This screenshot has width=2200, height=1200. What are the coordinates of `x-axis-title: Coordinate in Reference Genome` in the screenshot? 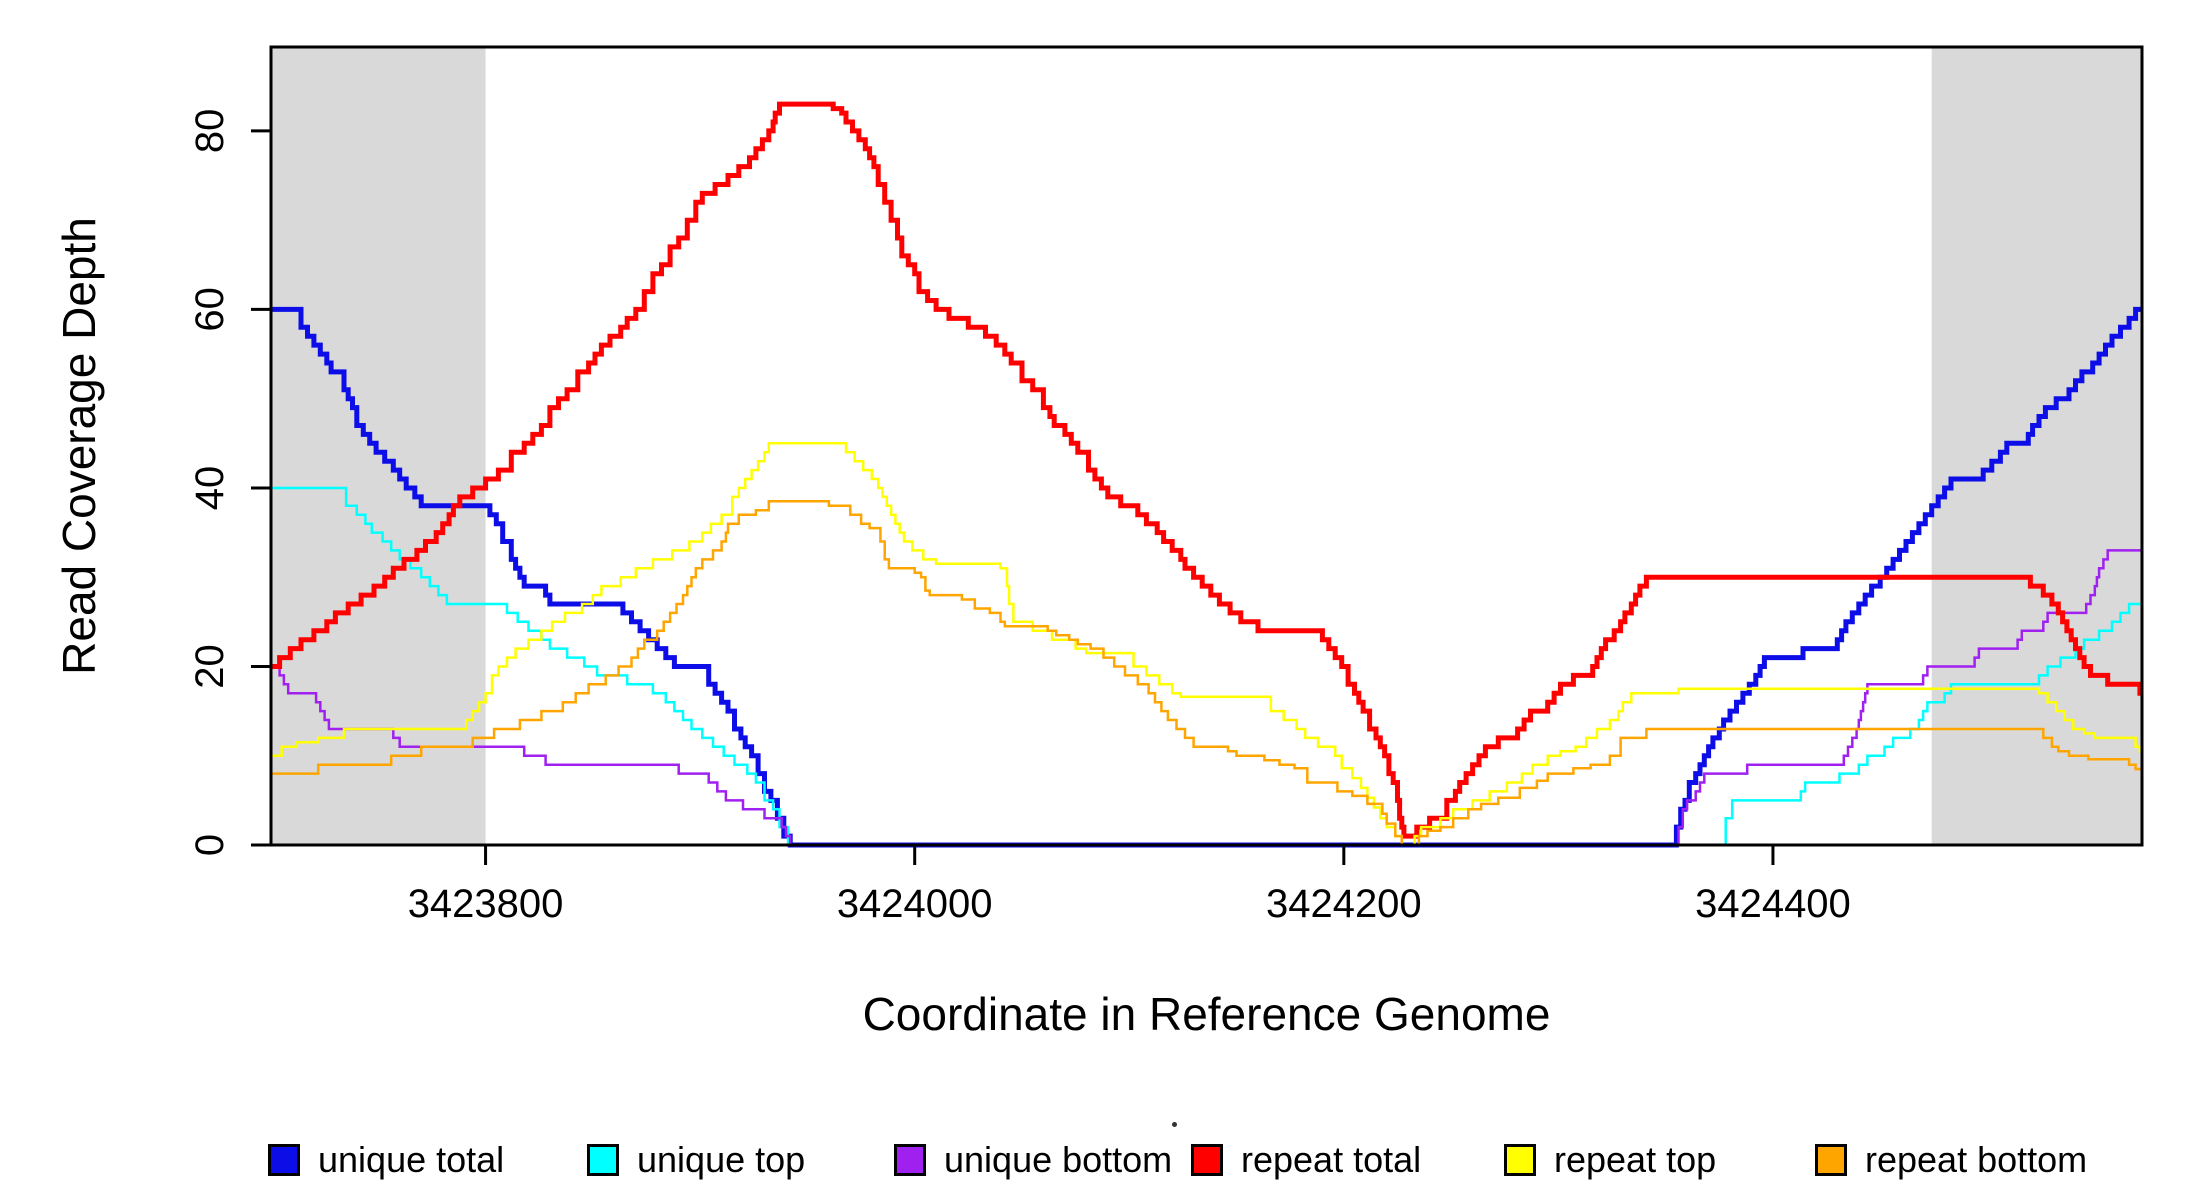 It's located at (1207, 1014).